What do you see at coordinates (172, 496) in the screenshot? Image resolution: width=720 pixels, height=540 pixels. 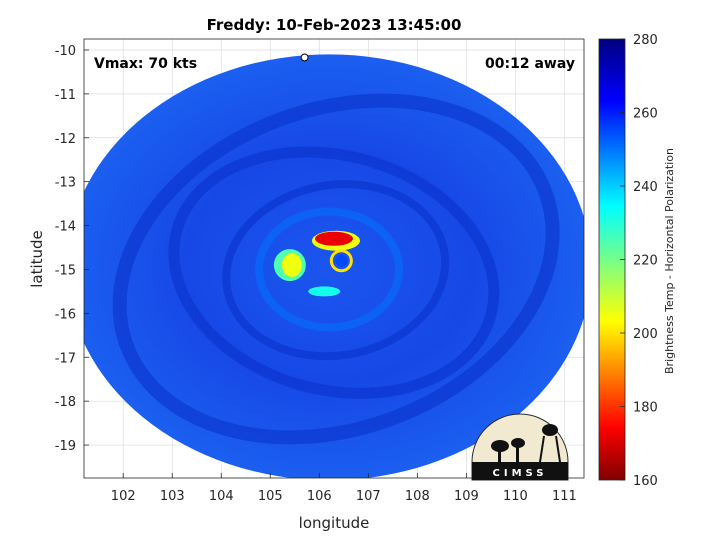 I see `x-tick-label: 103` at bounding box center [172, 496].